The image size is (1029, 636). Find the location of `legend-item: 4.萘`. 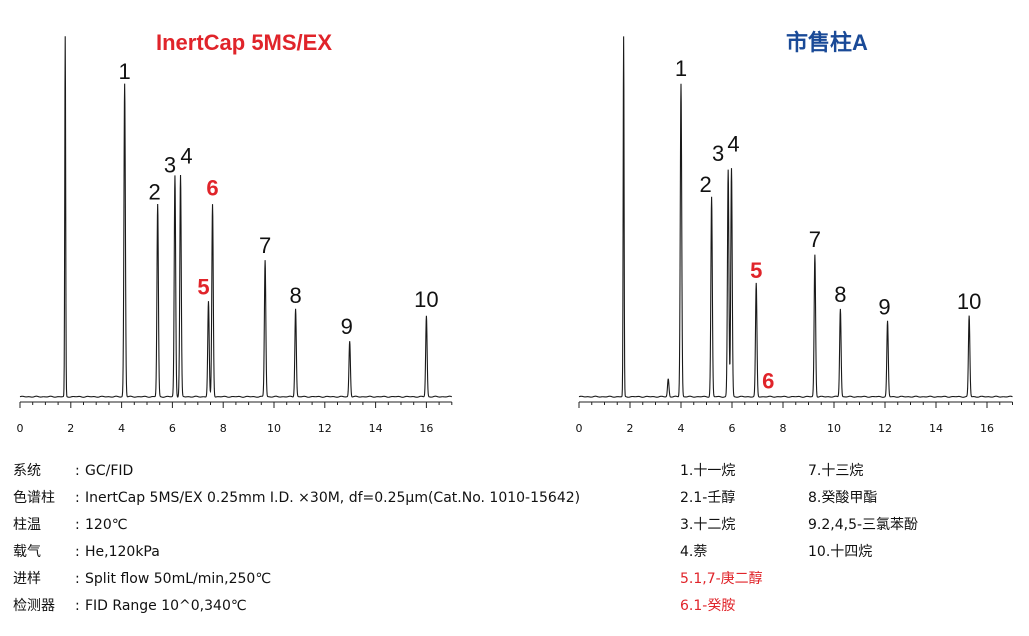

legend-item: 4.萘 is located at coordinates (694, 552).